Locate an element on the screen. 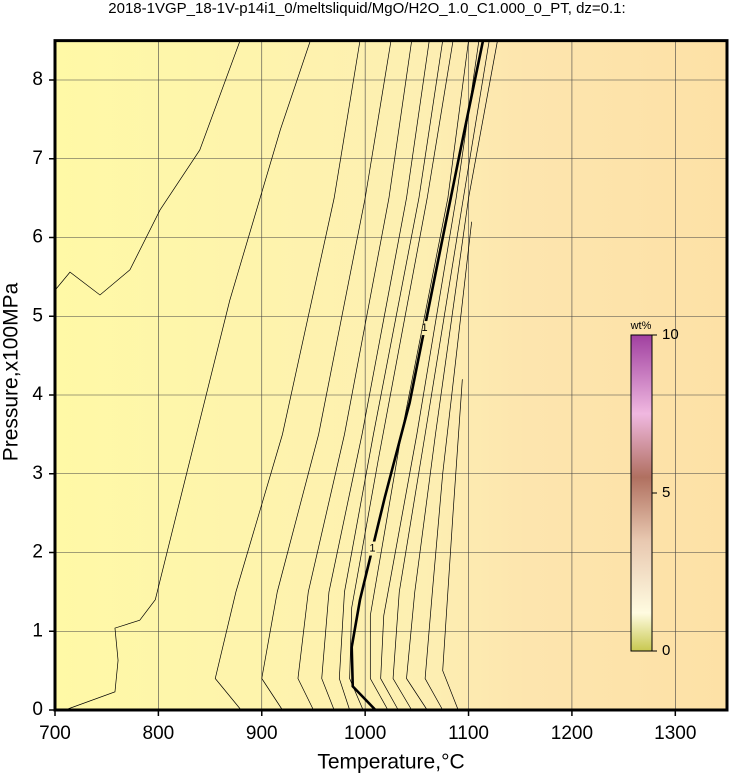  colorbar-tick-label: 5 is located at coordinates (666, 492).